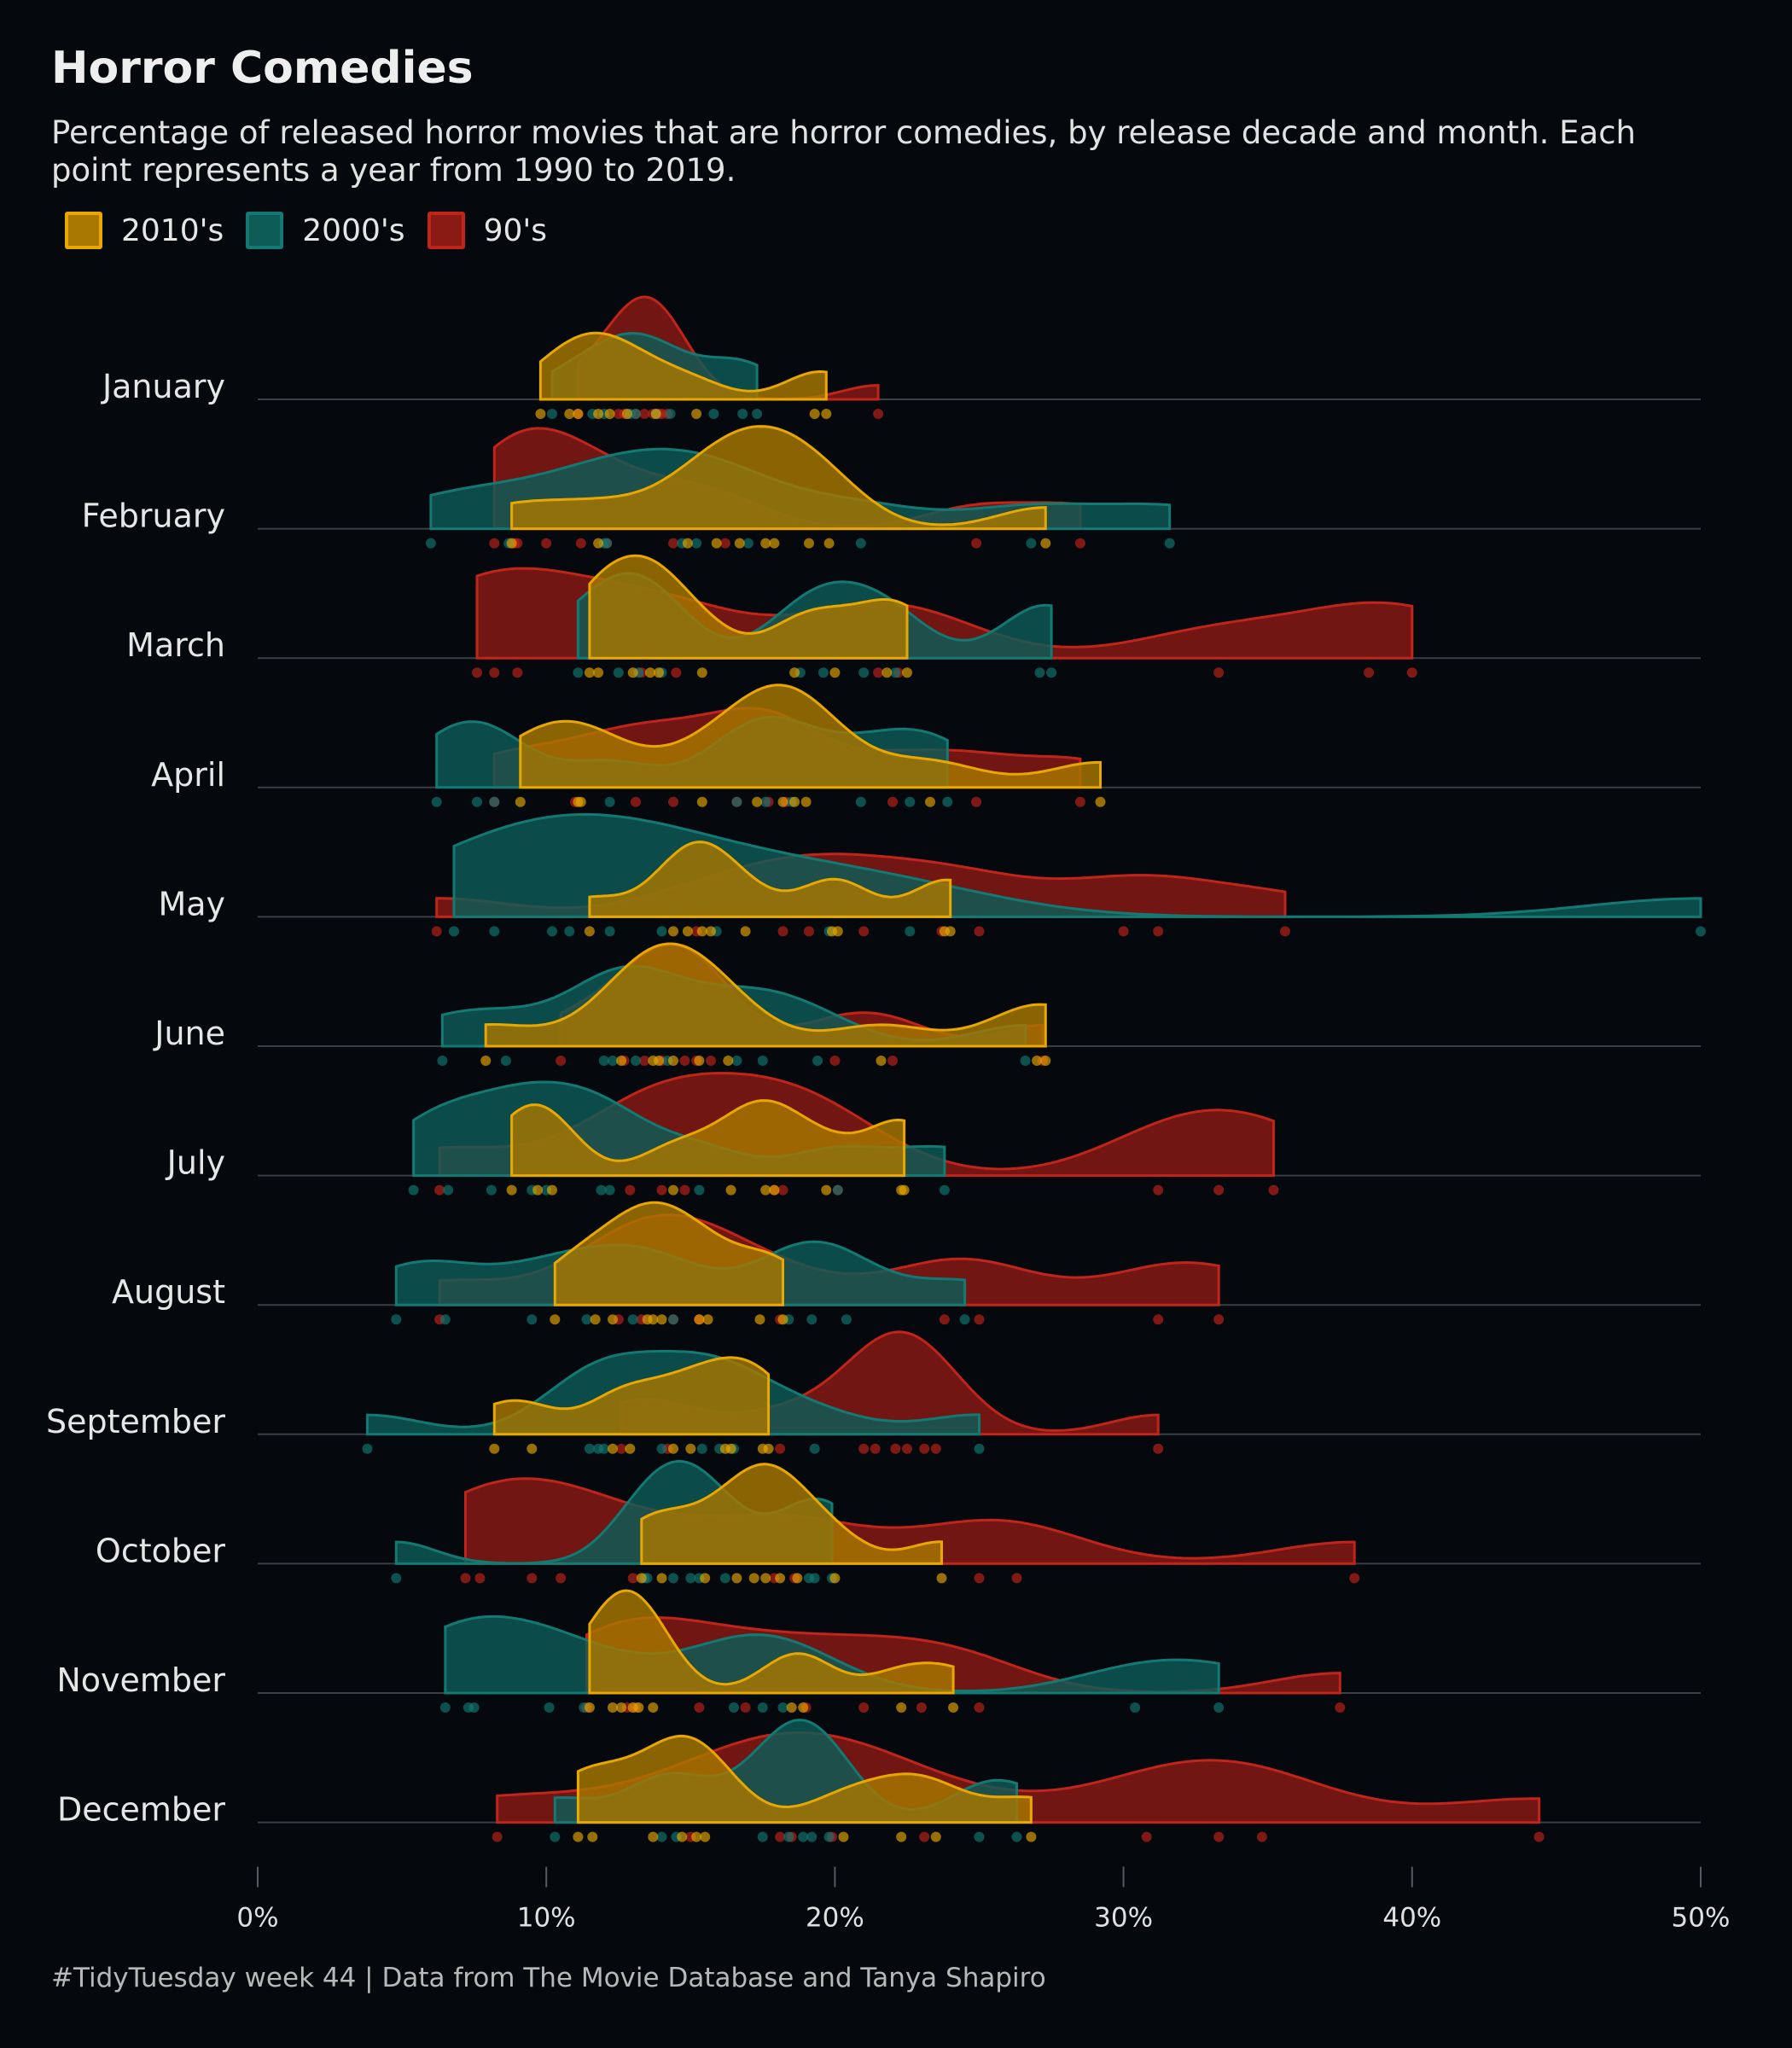 The width and height of the screenshot is (1792, 2048). Describe the element at coordinates (977, 801) in the screenshot. I see `point-april-90s` at that location.